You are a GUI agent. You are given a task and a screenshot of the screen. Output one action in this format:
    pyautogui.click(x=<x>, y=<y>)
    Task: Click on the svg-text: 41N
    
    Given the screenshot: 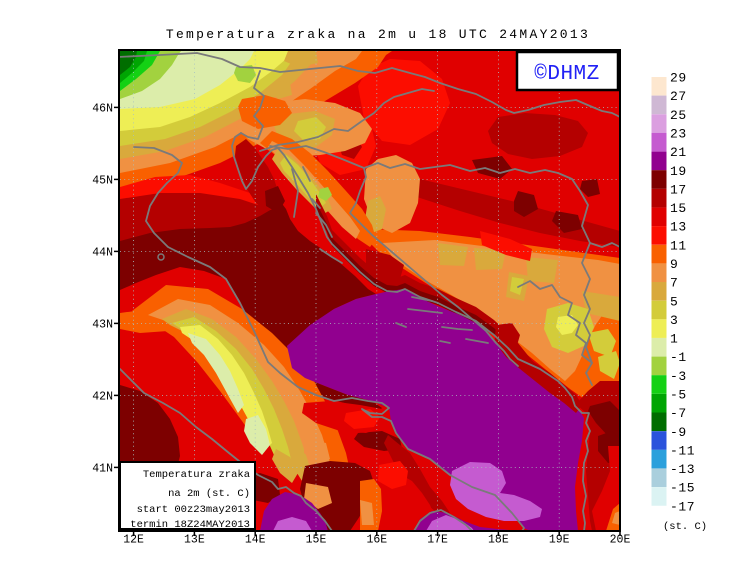 What is the action you would take?
    pyautogui.click(x=102, y=468)
    